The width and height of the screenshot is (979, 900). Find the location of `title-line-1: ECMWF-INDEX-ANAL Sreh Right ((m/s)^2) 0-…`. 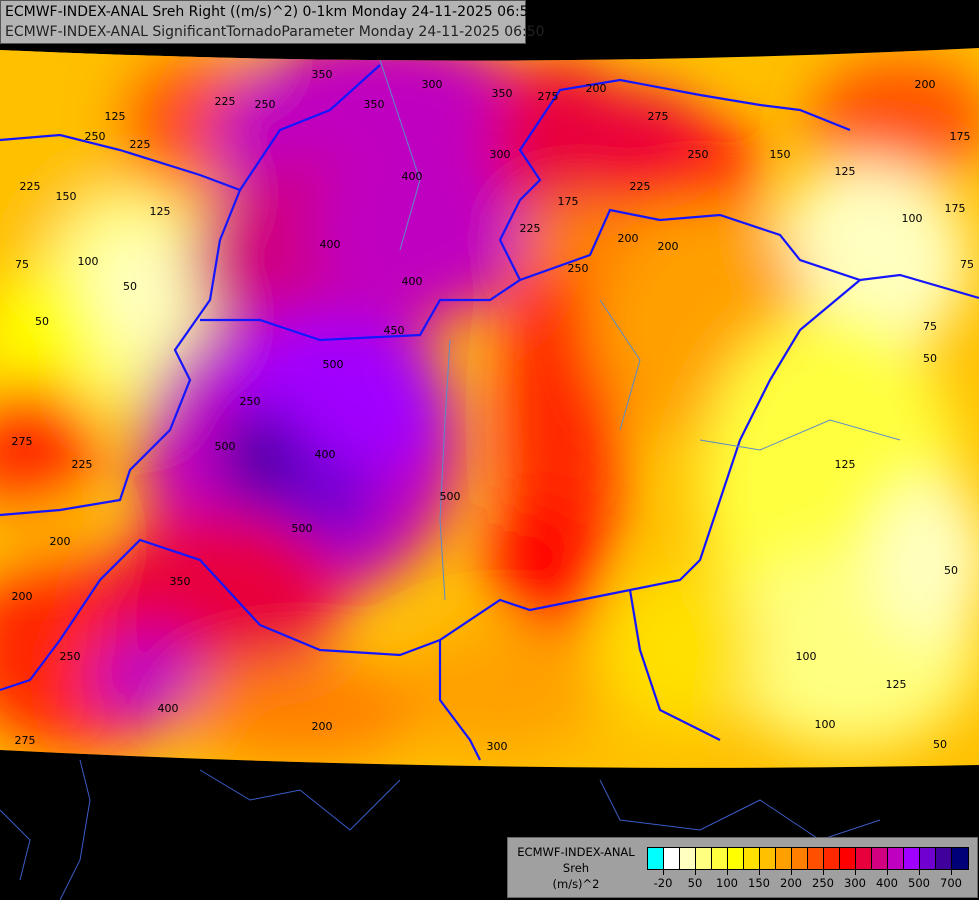

title-line-1: ECMWF-INDEX-ANAL Sreh Right ((m/s)^2) 0-… is located at coordinates (271, 12).